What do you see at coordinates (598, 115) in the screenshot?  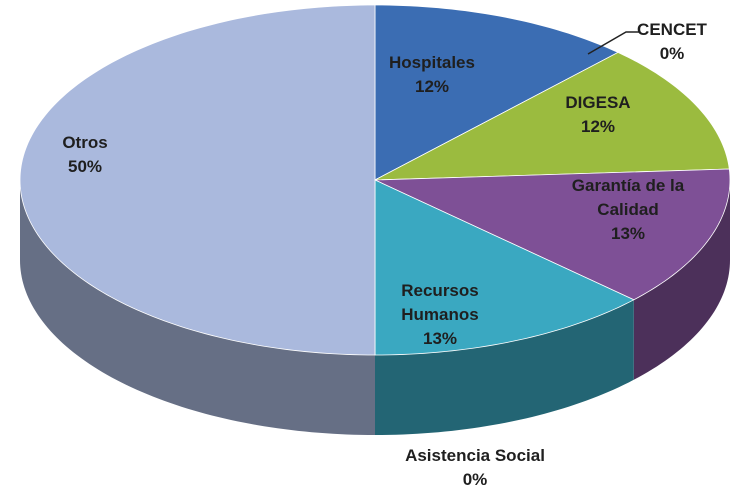 I see `data-label: DIGESA 12%` at bounding box center [598, 115].